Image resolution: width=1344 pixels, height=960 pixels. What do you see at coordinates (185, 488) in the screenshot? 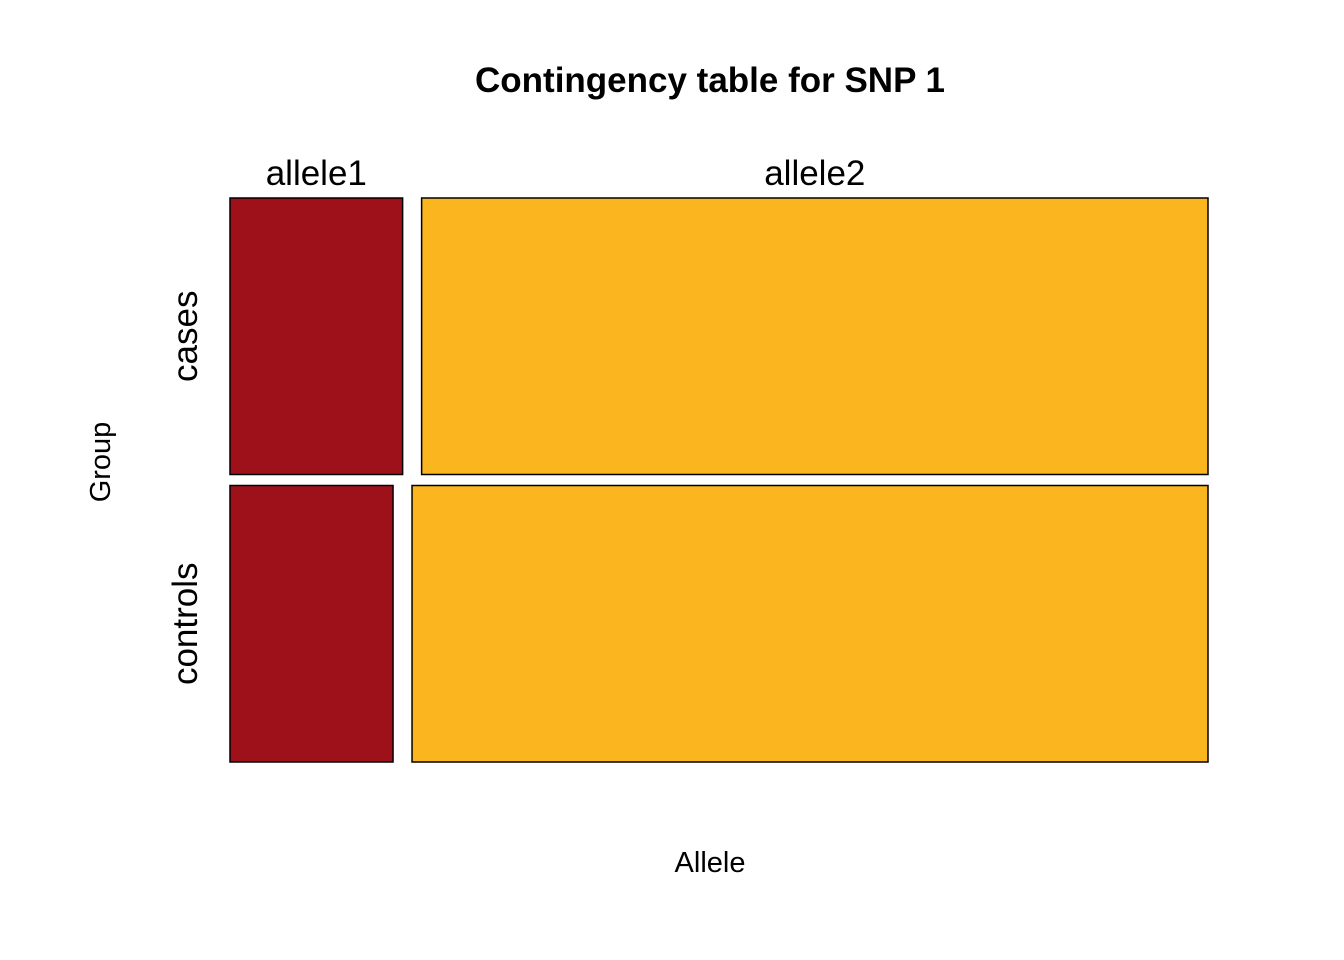
I see `row-labels: cases controls` at bounding box center [185, 488].